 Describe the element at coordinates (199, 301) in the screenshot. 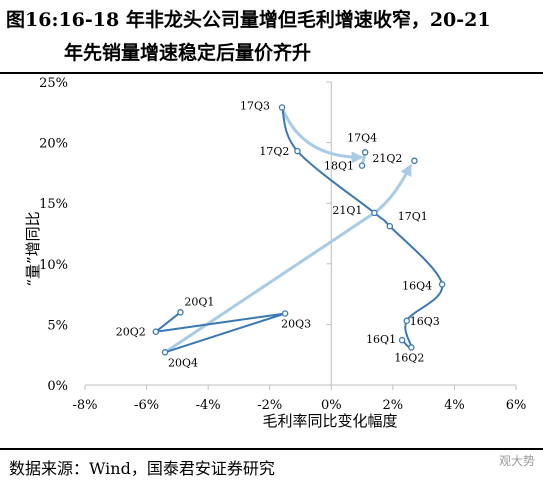

I see `data-label-20q1: 20Q1` at that location.